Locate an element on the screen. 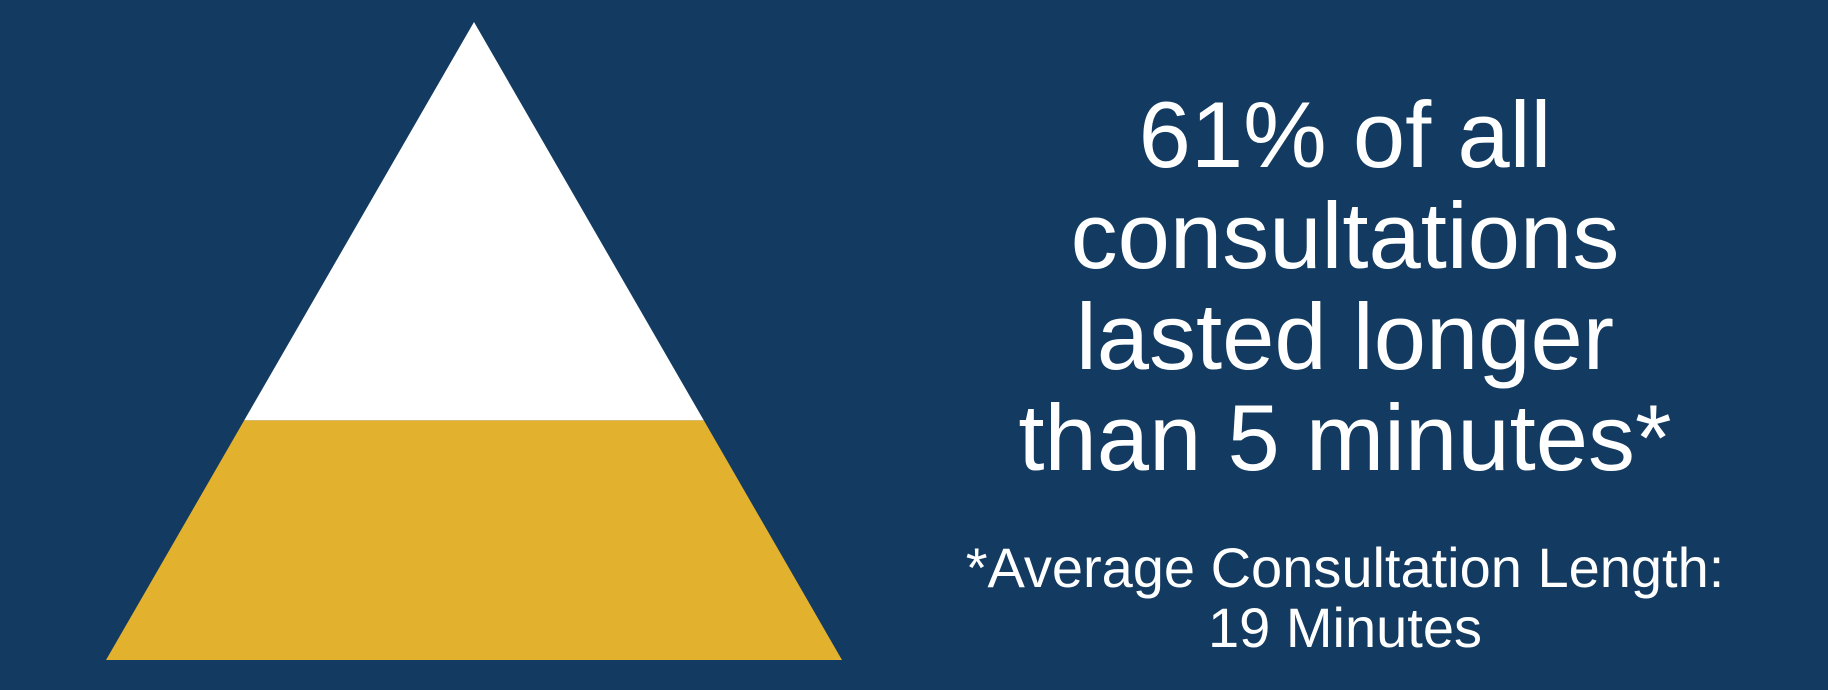 This screenshot has width=1828, height=690. footnote-line-1: *Average Consultation Length: is located at coordinates (1345, 567).